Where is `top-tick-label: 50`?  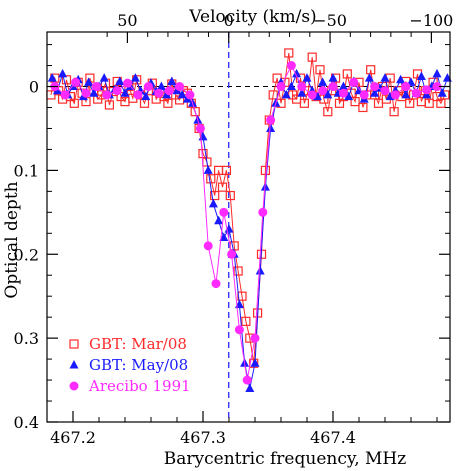 top-tick-label: 50 is located at coordinates (127, 20).